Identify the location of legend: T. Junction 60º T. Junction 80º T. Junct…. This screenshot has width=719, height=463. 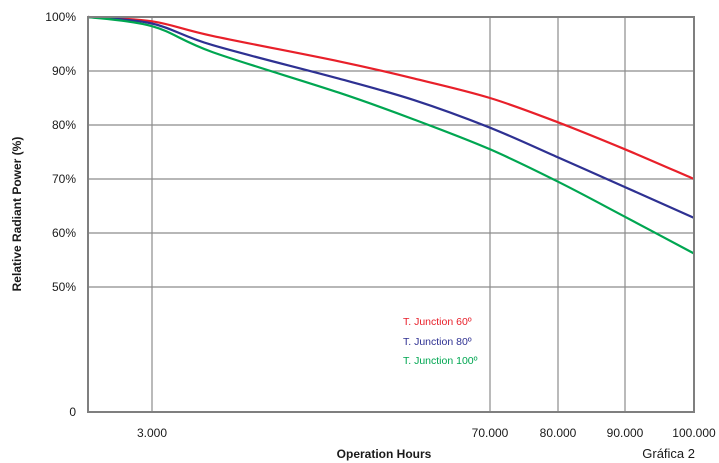
(440, 341).